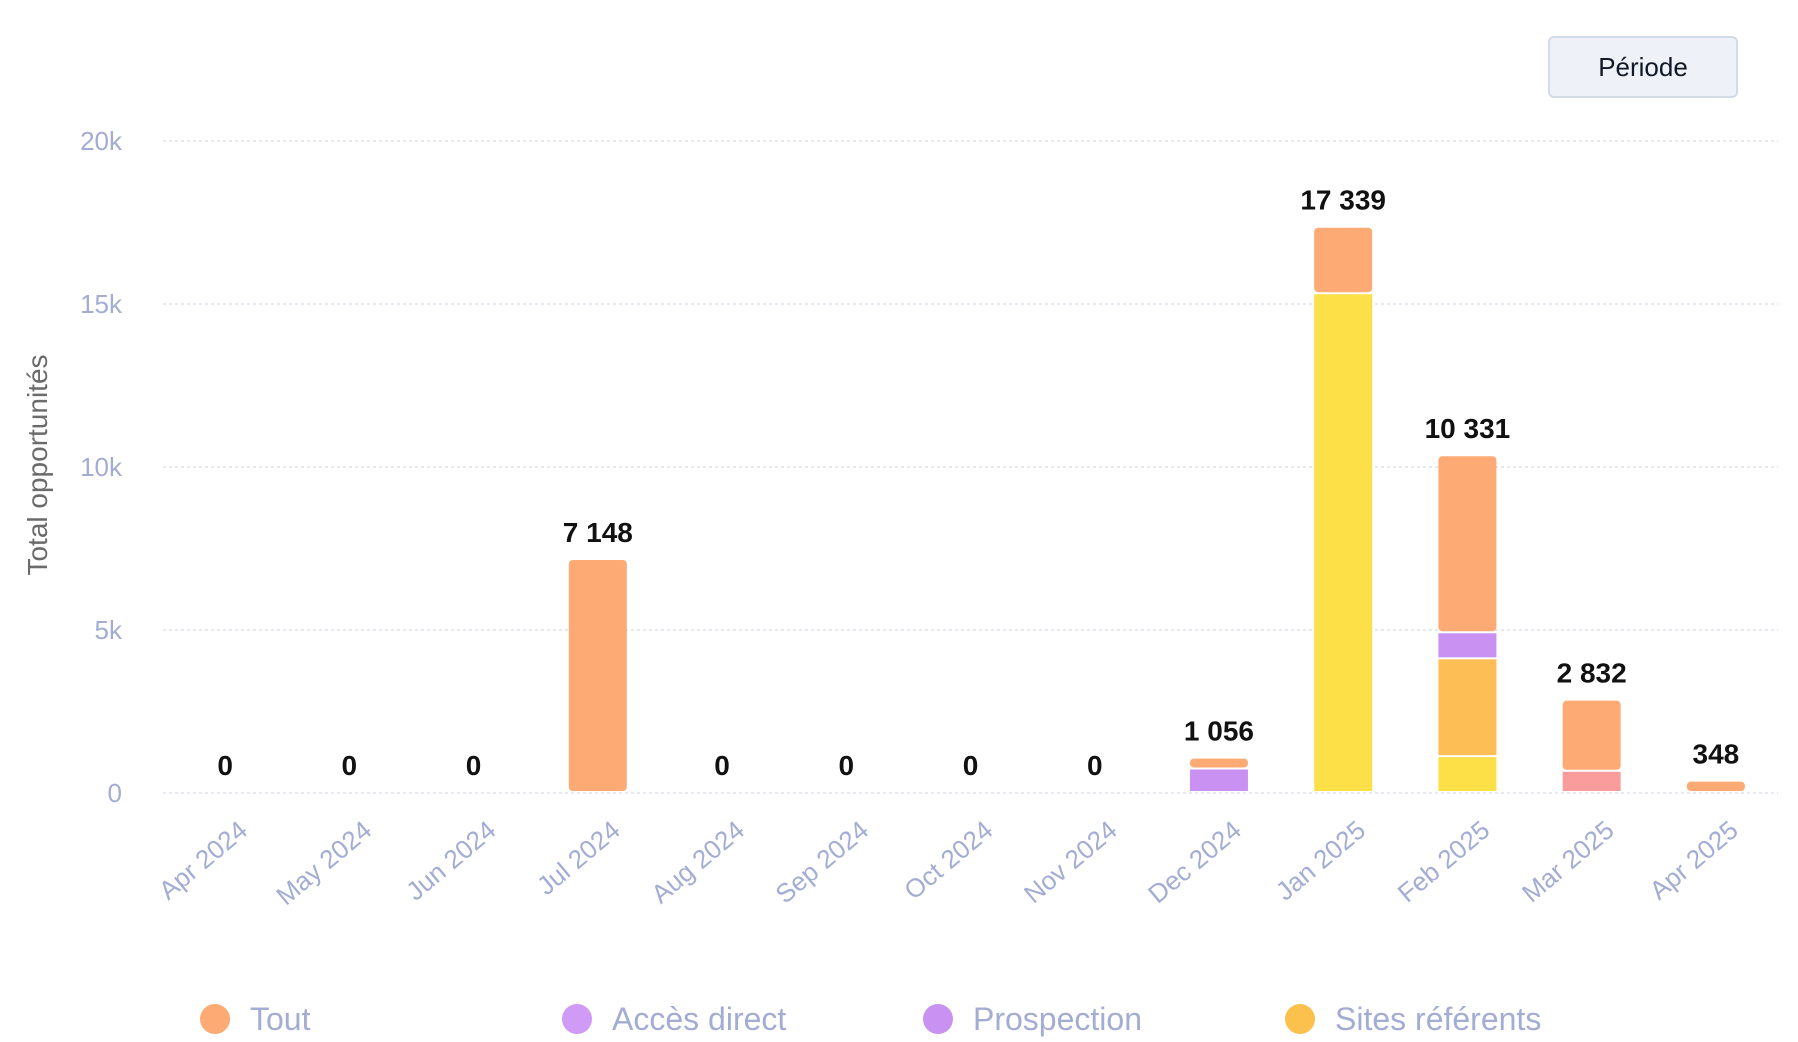 Image resolution: width=1798 pixels, height=1042 pixels. I want to click on legend-item-label: Sites référents, so click(1438, 1019).